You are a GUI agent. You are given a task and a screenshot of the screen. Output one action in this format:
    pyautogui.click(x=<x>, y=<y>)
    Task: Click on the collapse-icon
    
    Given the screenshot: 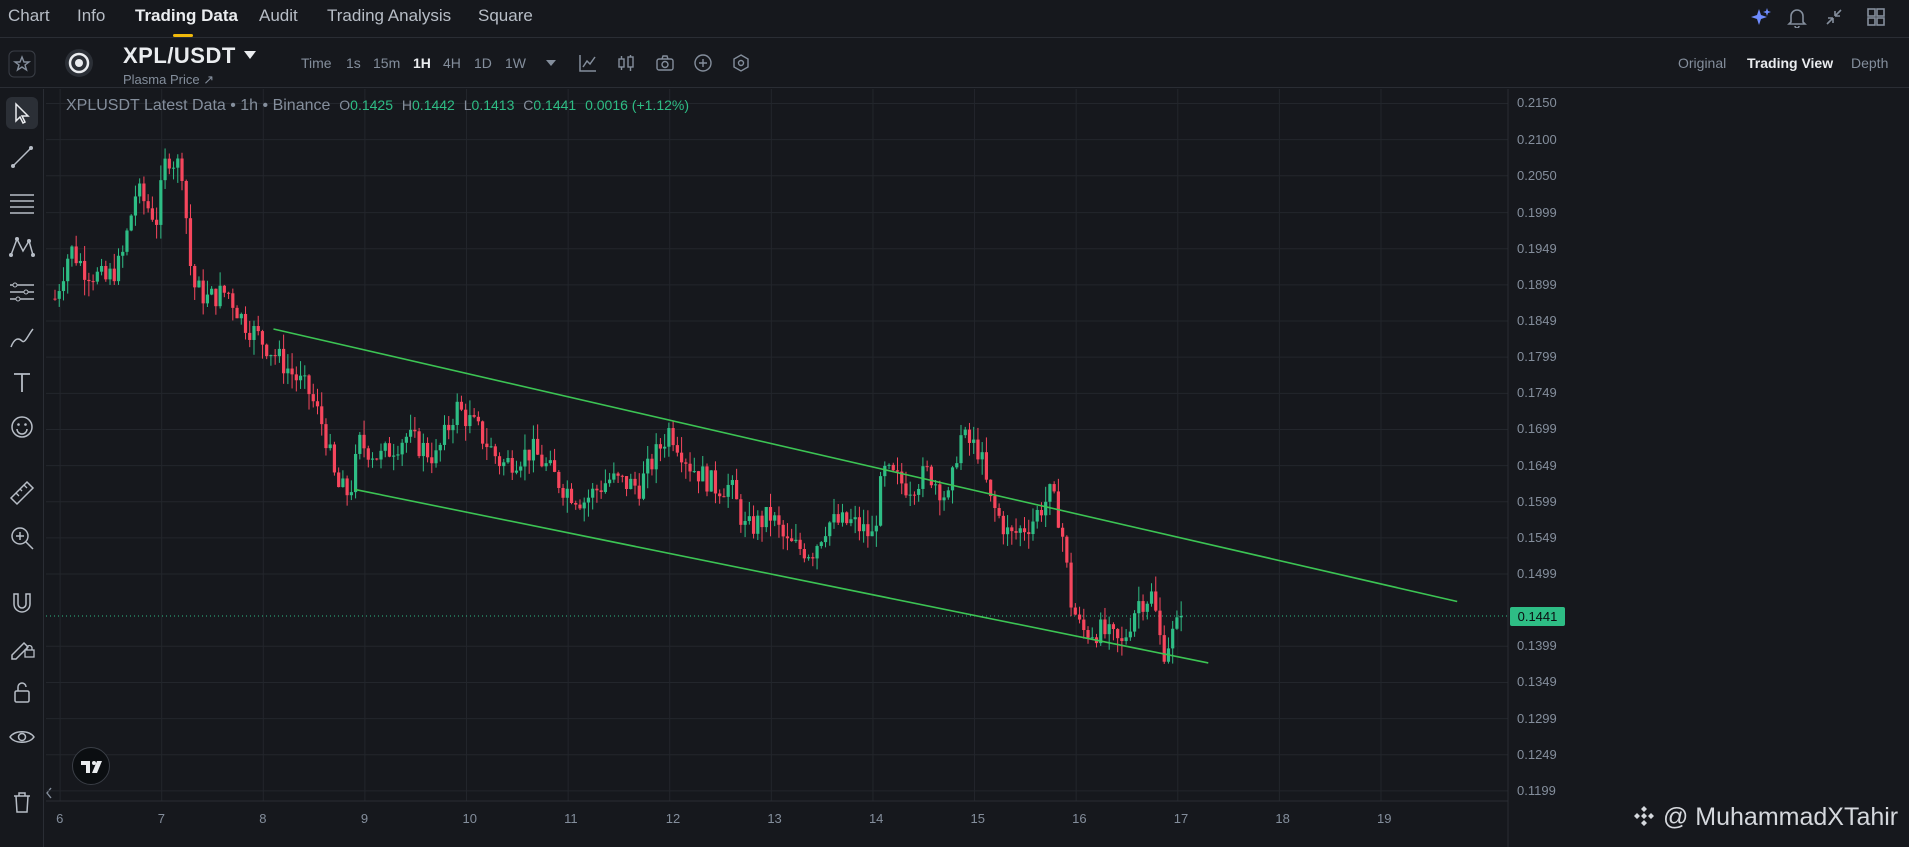 What is the action you would take?
    pyautogui.click(x=1834, y=17)
    